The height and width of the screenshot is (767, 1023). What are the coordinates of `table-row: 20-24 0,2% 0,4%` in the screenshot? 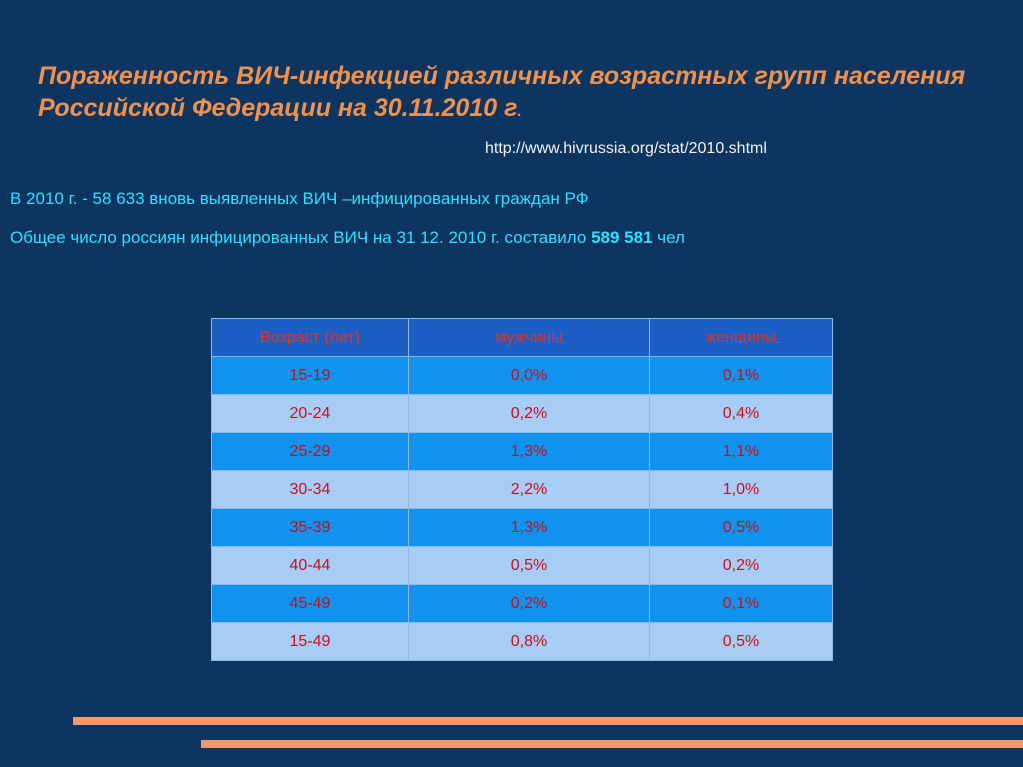 It's located at (522, 413).